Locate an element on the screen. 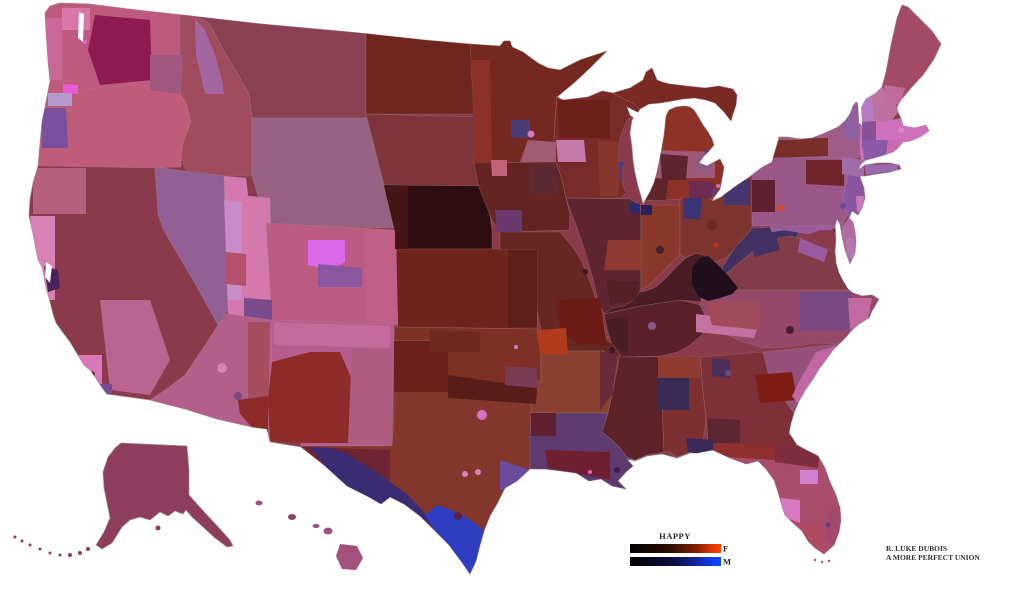  svg-text: R. LUKE DUBOIS is located at coordinates (916, 548).